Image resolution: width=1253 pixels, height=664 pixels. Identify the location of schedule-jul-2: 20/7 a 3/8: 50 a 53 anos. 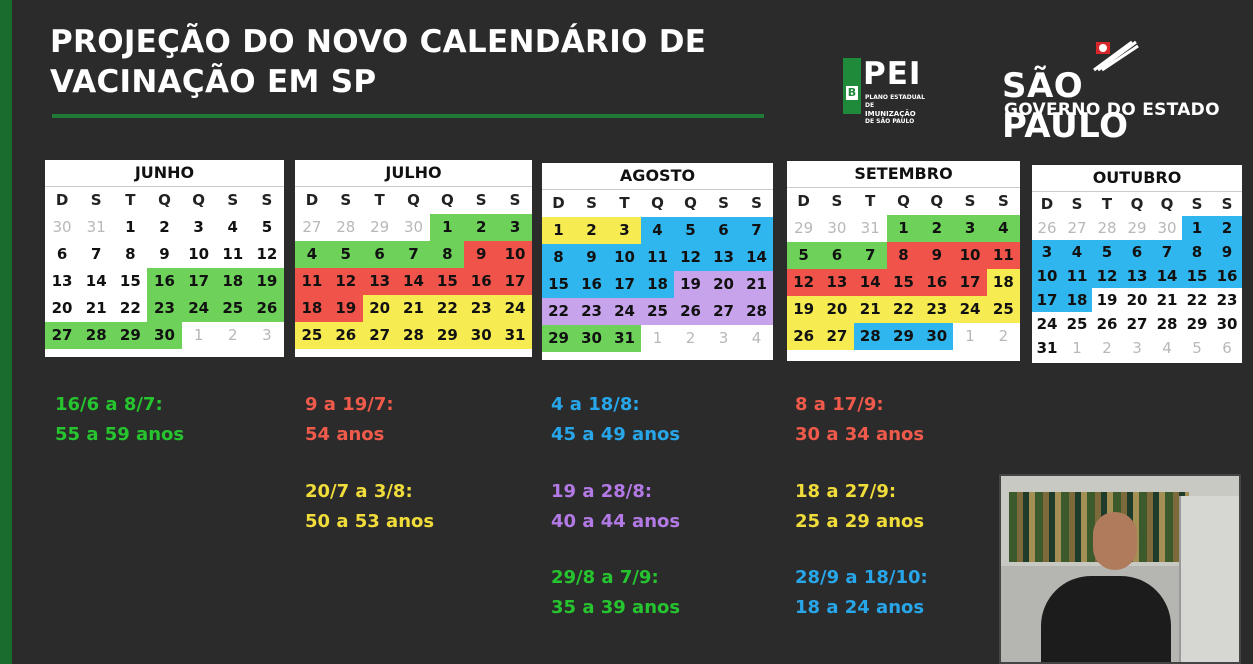
(369, 507).